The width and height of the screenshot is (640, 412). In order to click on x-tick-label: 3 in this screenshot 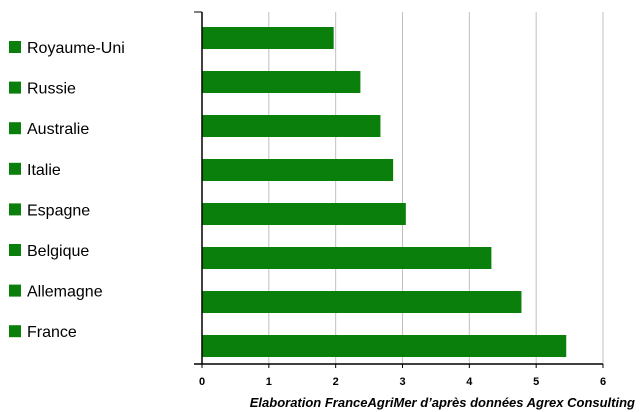, I will do `click(402, 382)`.